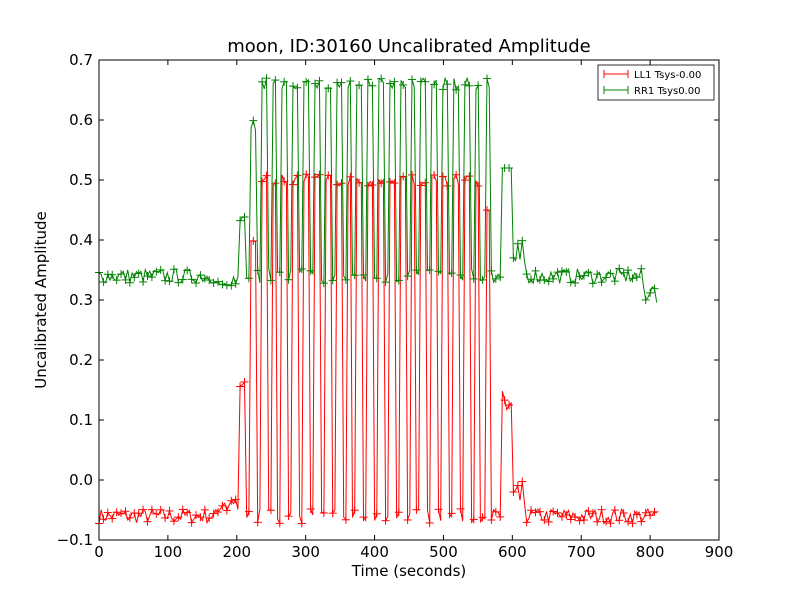 This screenshot has height=600, width=800. What do you see at coordinates (305, 552) in the screenshot?
I see `x-tick-label: 300` at bounding box center [305, 552].